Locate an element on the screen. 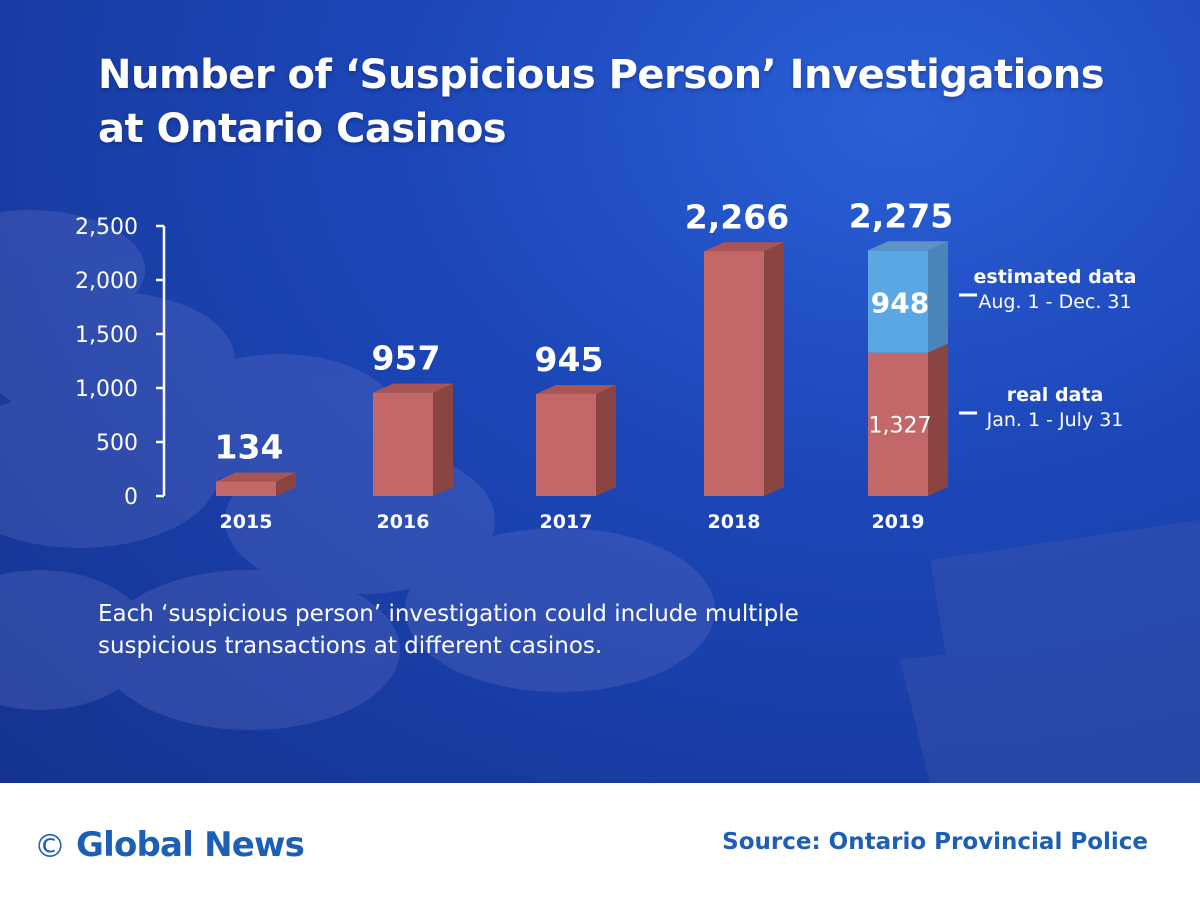 The image size is (1200, 900). bar-value-label: 957 is located at coordinates (406, 358).